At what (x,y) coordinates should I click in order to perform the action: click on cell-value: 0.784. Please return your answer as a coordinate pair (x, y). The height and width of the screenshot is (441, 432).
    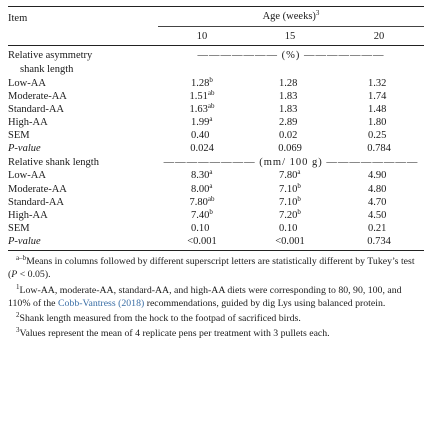
    Looking at the image, I should click on (379, 149).